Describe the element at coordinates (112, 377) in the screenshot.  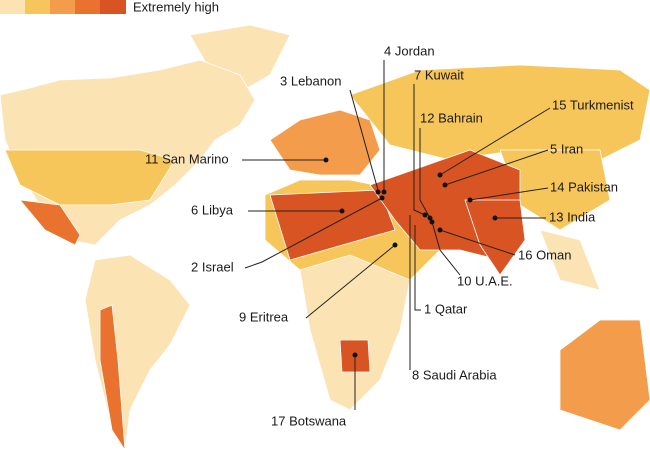
I see `chile` at that location.